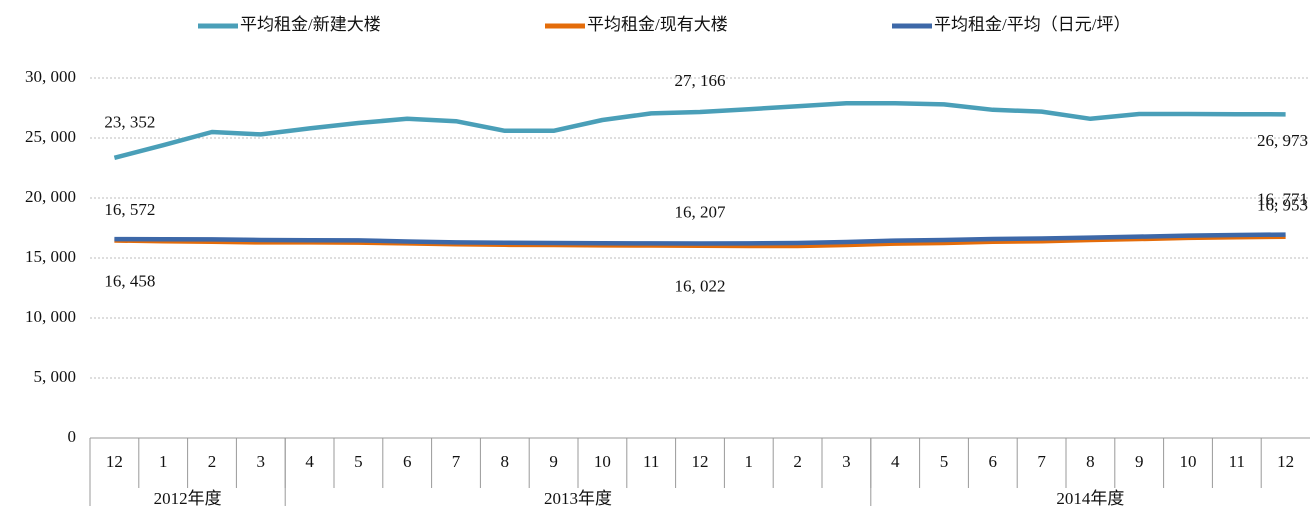  What do you see at coordinates (55, 376) in the screenshot?
I see `y-tick-label: 5, 000` at bounding box center [55, 376].